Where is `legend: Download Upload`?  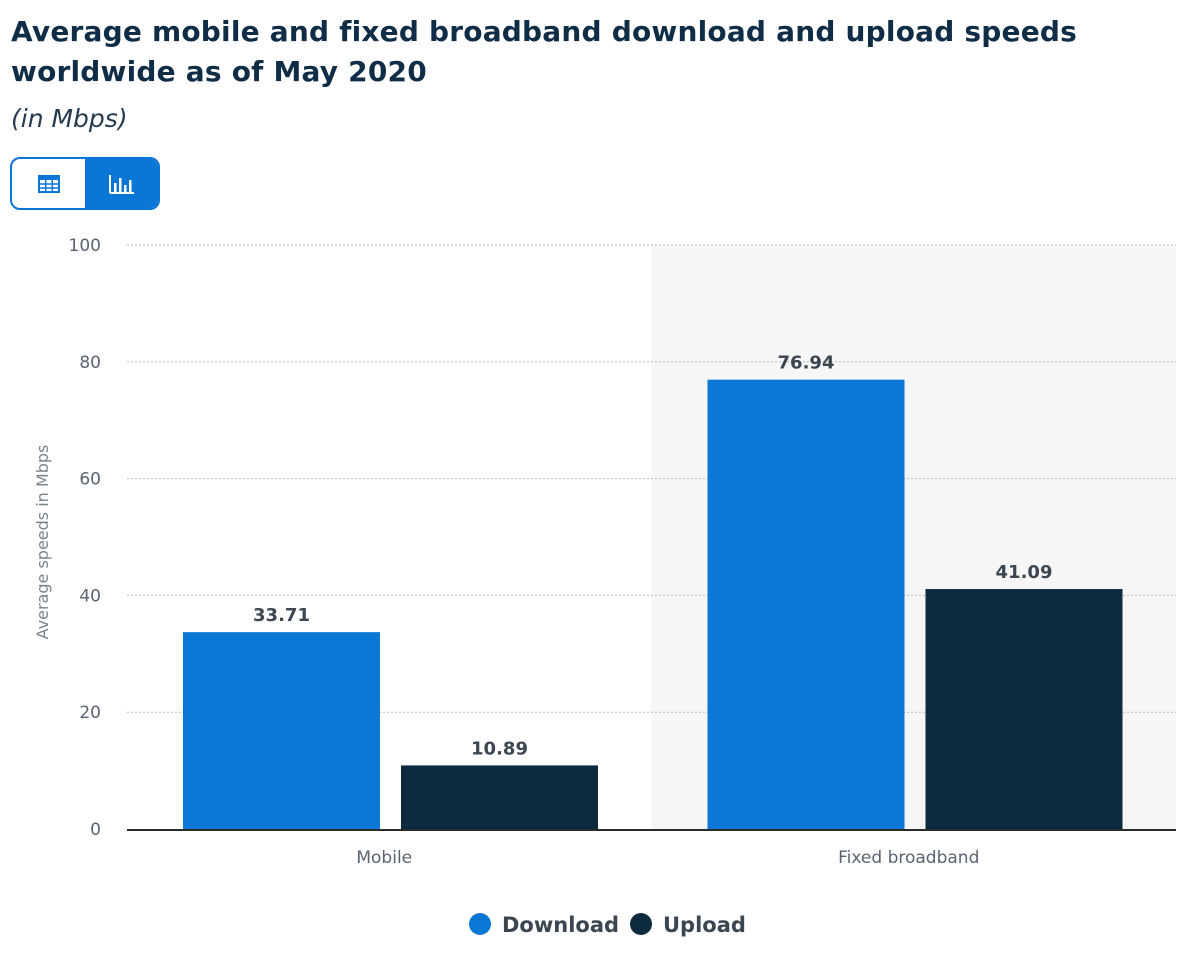
legend: Download Upload is located at coordinates (607, 925).